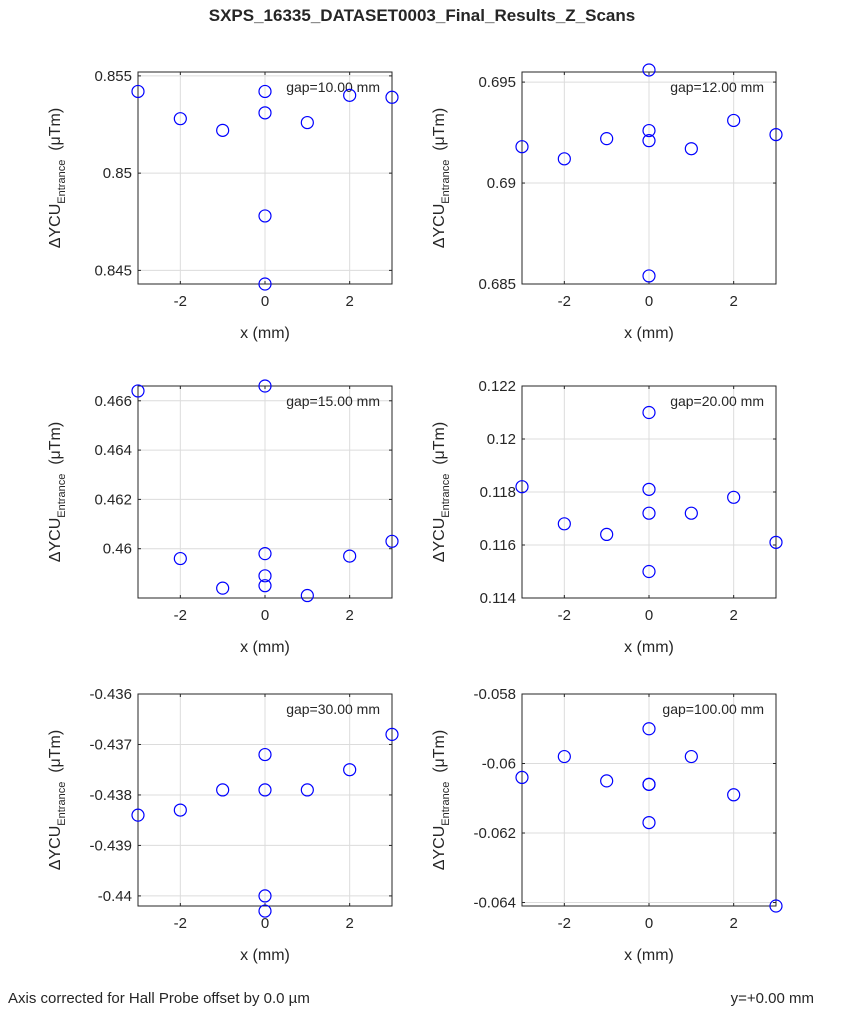 The image size is (844, 1016). Describe the element at coordinates (494, 903) in the screenshot. I see `y-tick-label: -0.064` at that location.